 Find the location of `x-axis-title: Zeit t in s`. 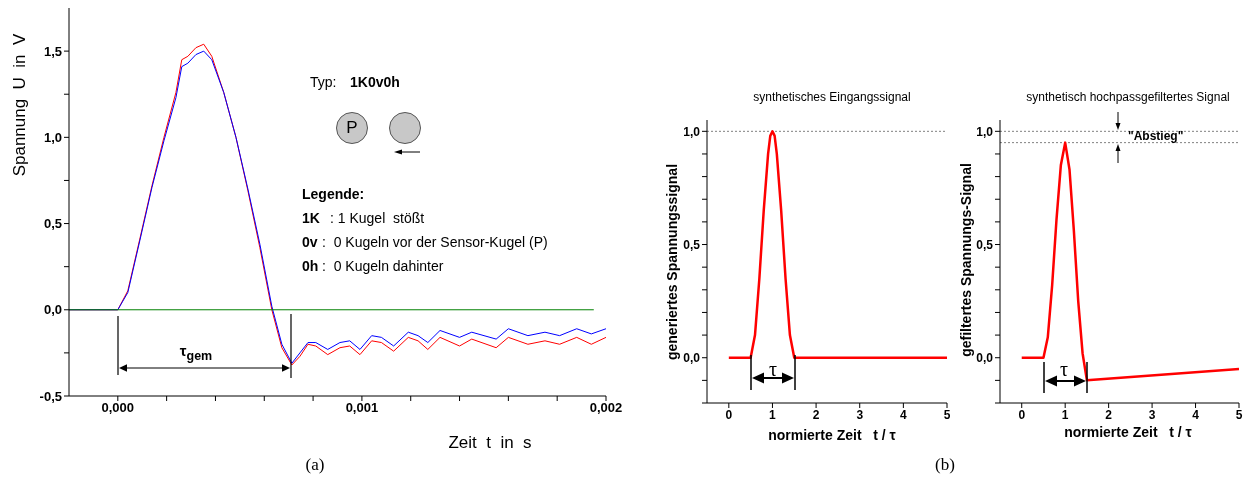

x-axis-title: Zeit t in s is located at coordinates (490, 443).